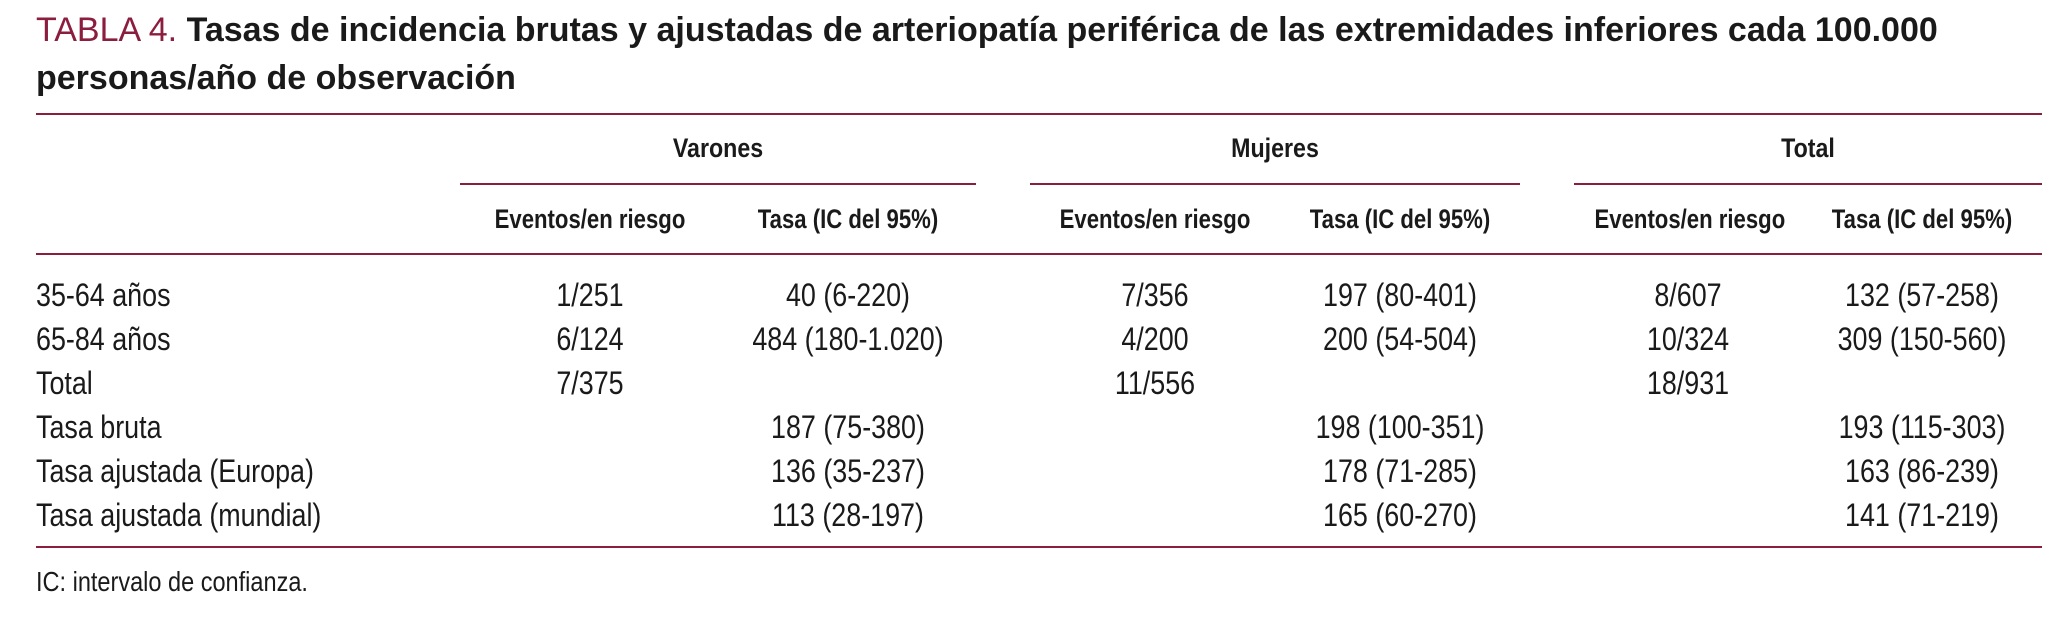 Image resolution: width=2066 pixels, height=629 pixels. I want to click on group-header-total: Total, so click(1808, 148).